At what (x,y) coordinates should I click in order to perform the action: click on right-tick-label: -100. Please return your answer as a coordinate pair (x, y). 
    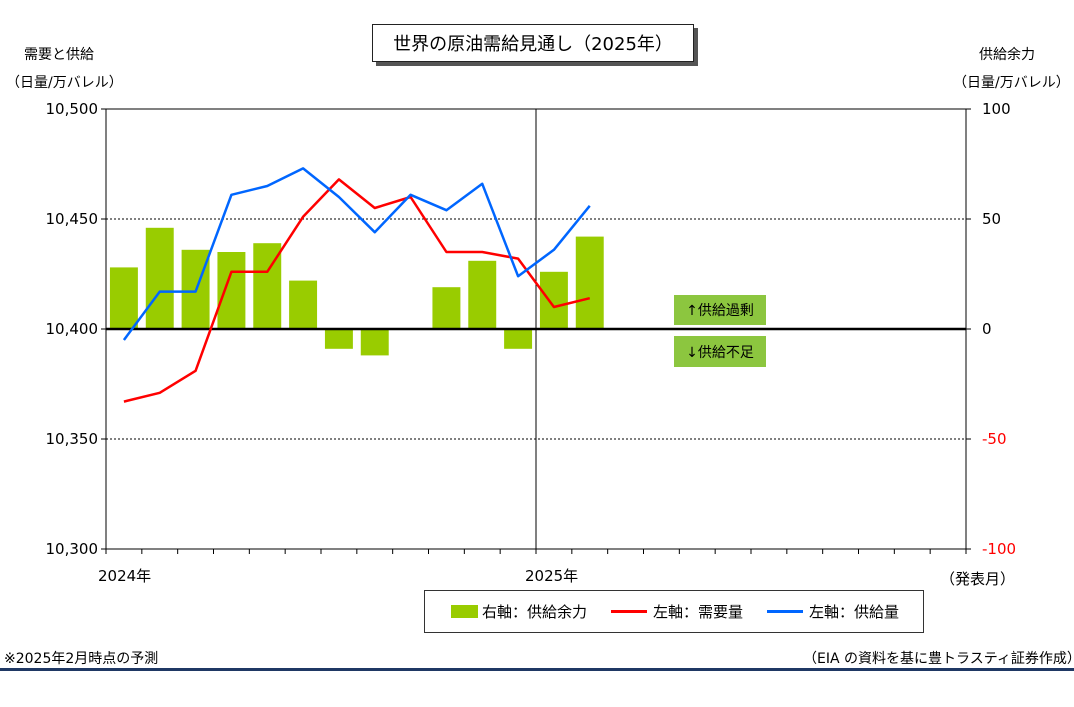
    Looking at the image, I should click on (999, 549).